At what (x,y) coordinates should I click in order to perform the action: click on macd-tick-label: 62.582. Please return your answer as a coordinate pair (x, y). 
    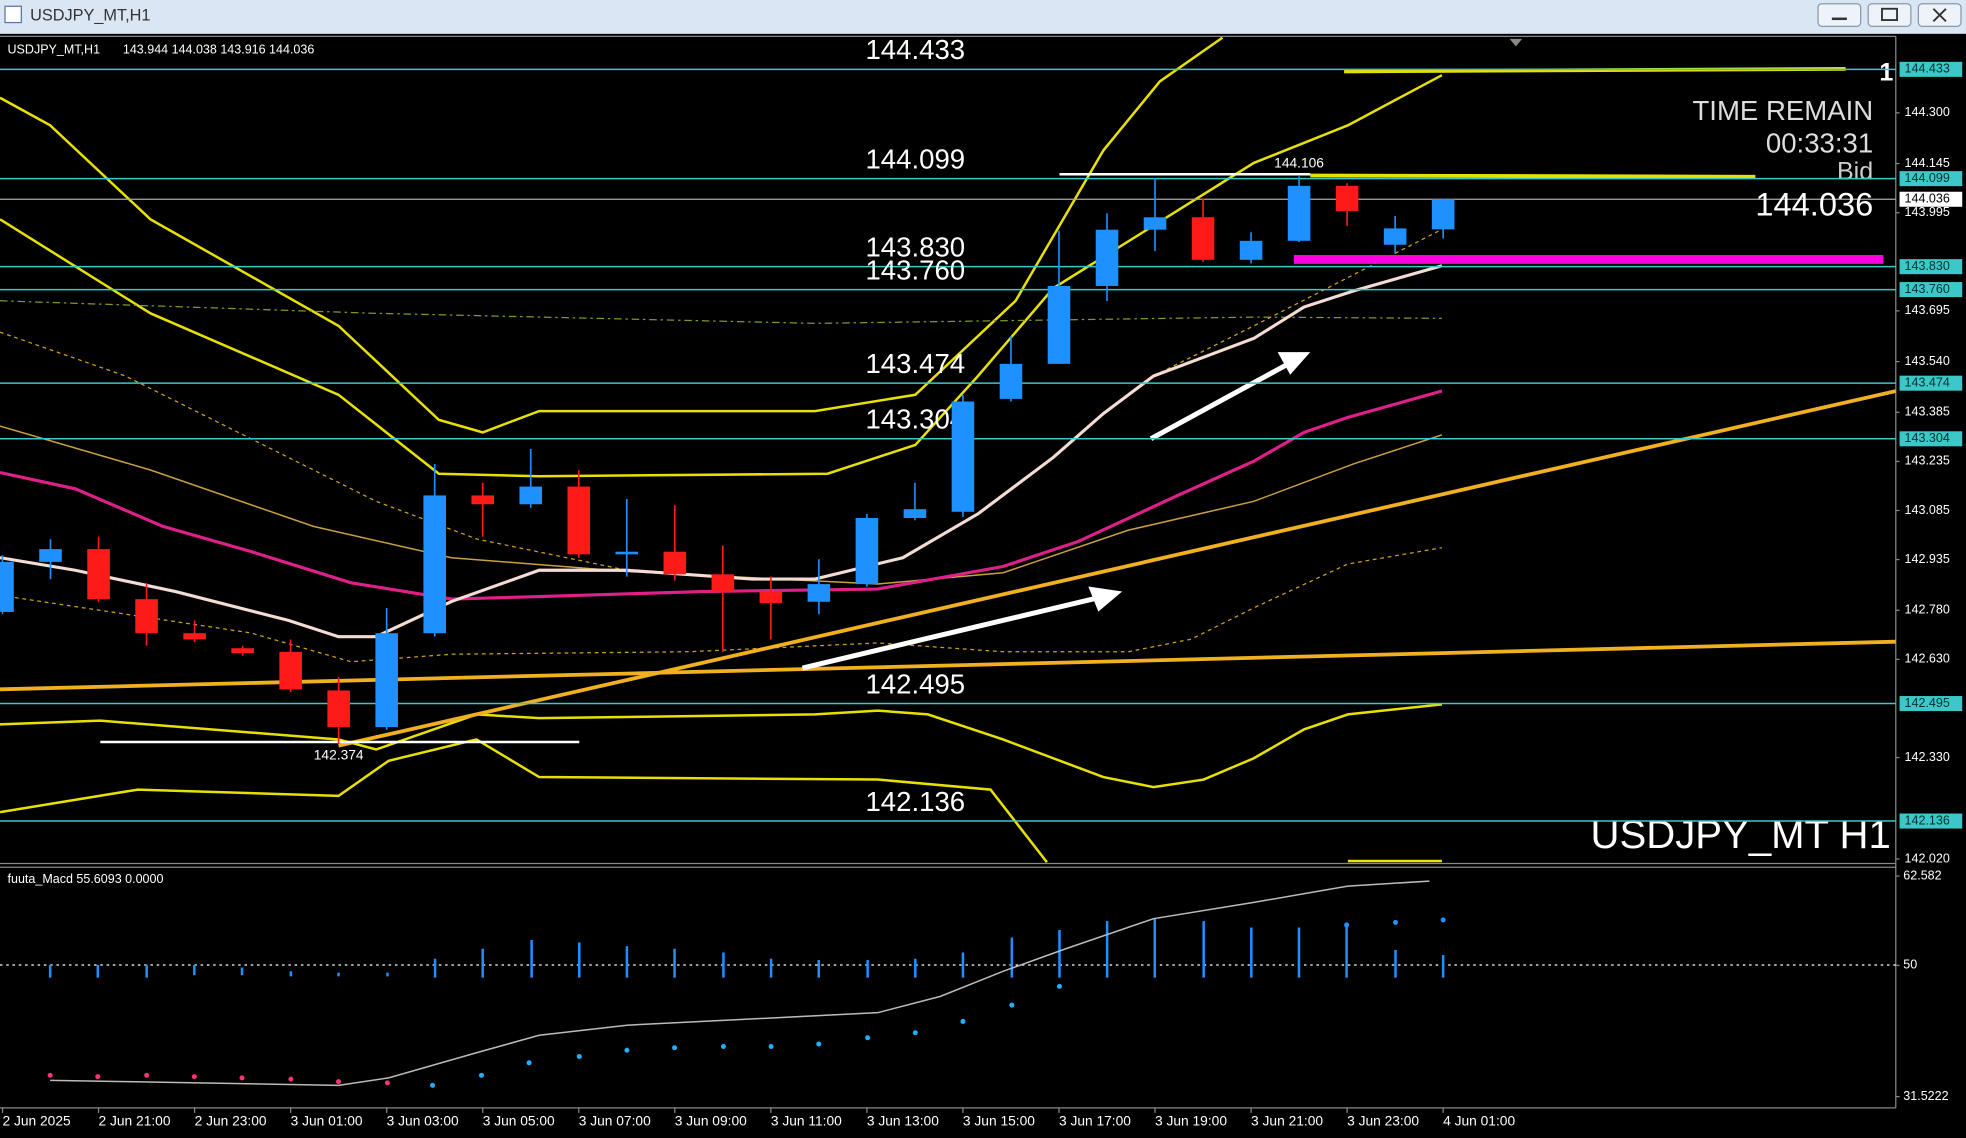
    Looking at the image, I should click on (1922, 875).